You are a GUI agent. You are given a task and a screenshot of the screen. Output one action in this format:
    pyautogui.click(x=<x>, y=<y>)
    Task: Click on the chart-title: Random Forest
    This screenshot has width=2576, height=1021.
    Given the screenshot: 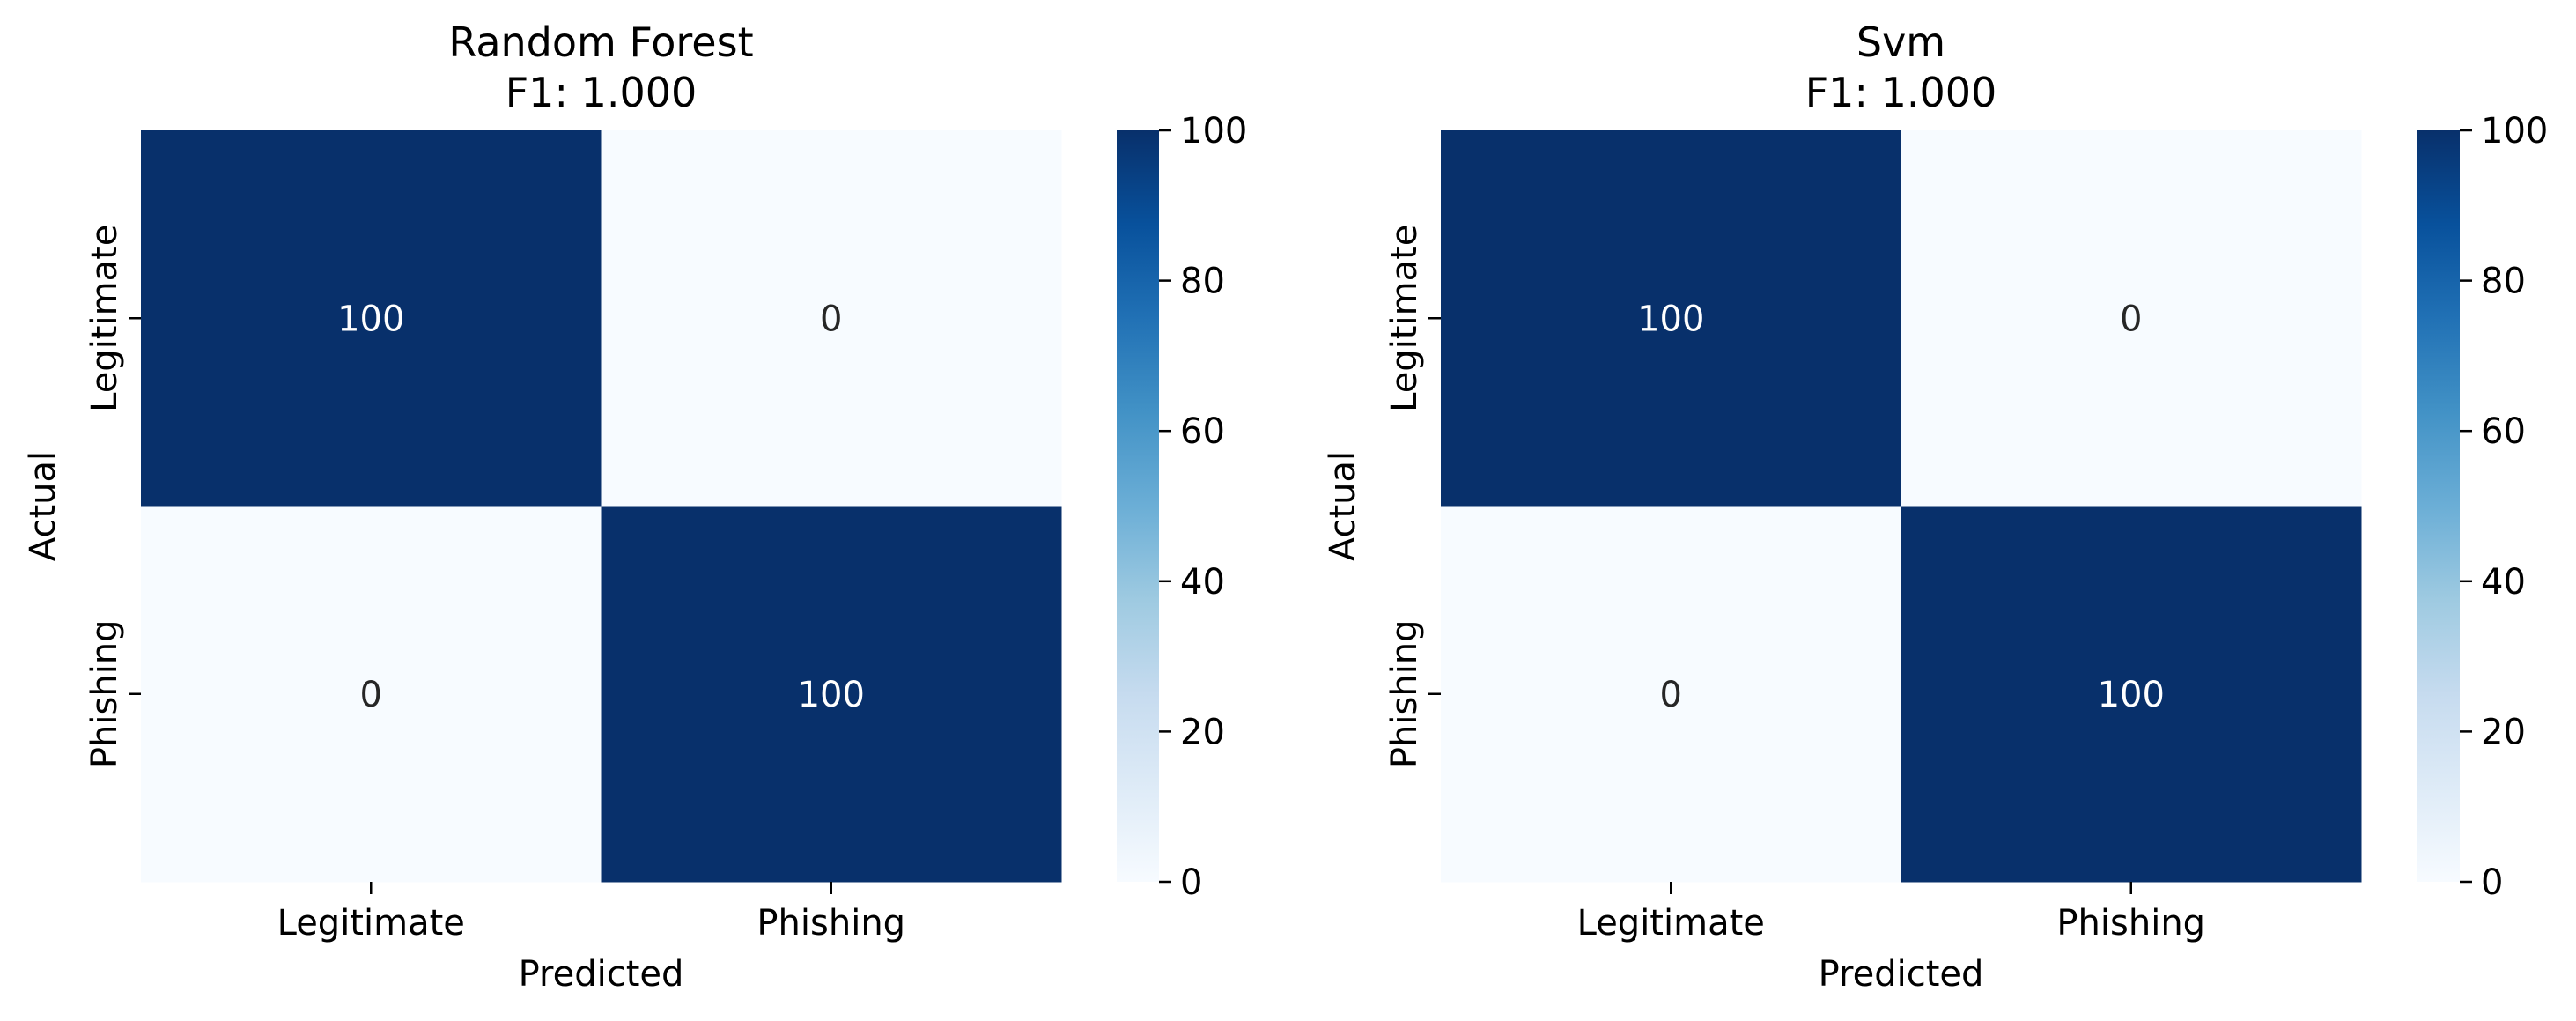 What is the action you would take?
    pyautogui.click(x=600, y=42)
    